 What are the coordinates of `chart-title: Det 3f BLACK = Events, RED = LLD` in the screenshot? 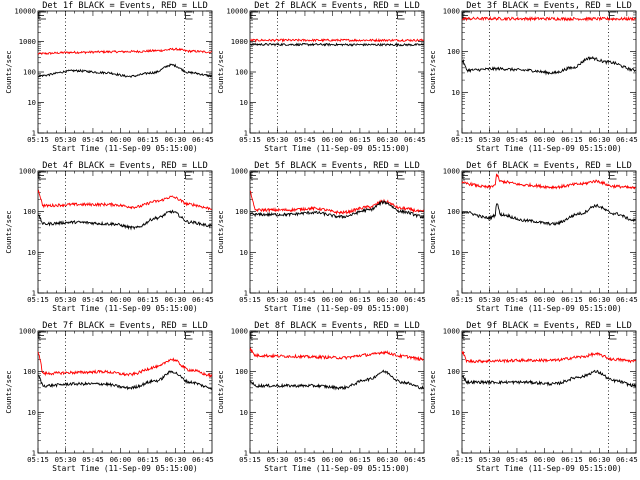 It's located at (549, 6).